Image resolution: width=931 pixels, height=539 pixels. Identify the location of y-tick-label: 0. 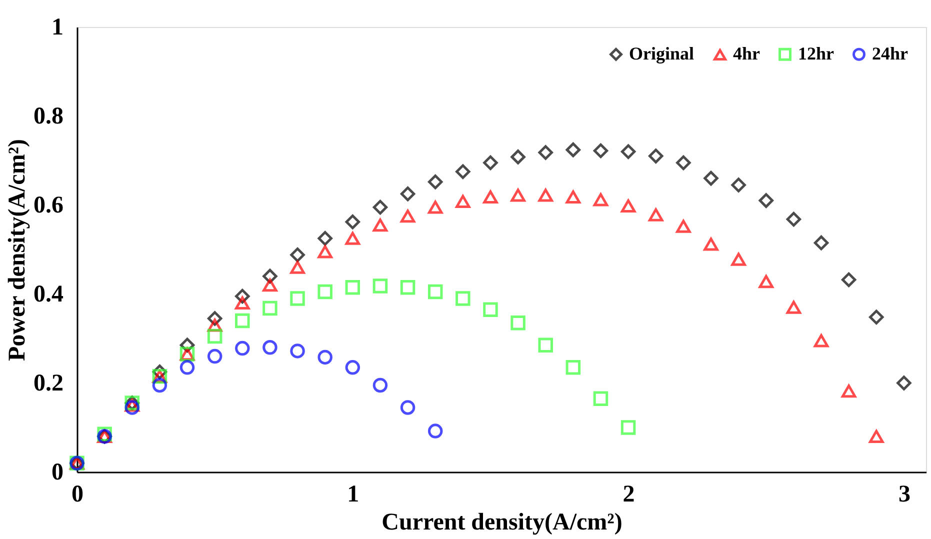
(58, 473).